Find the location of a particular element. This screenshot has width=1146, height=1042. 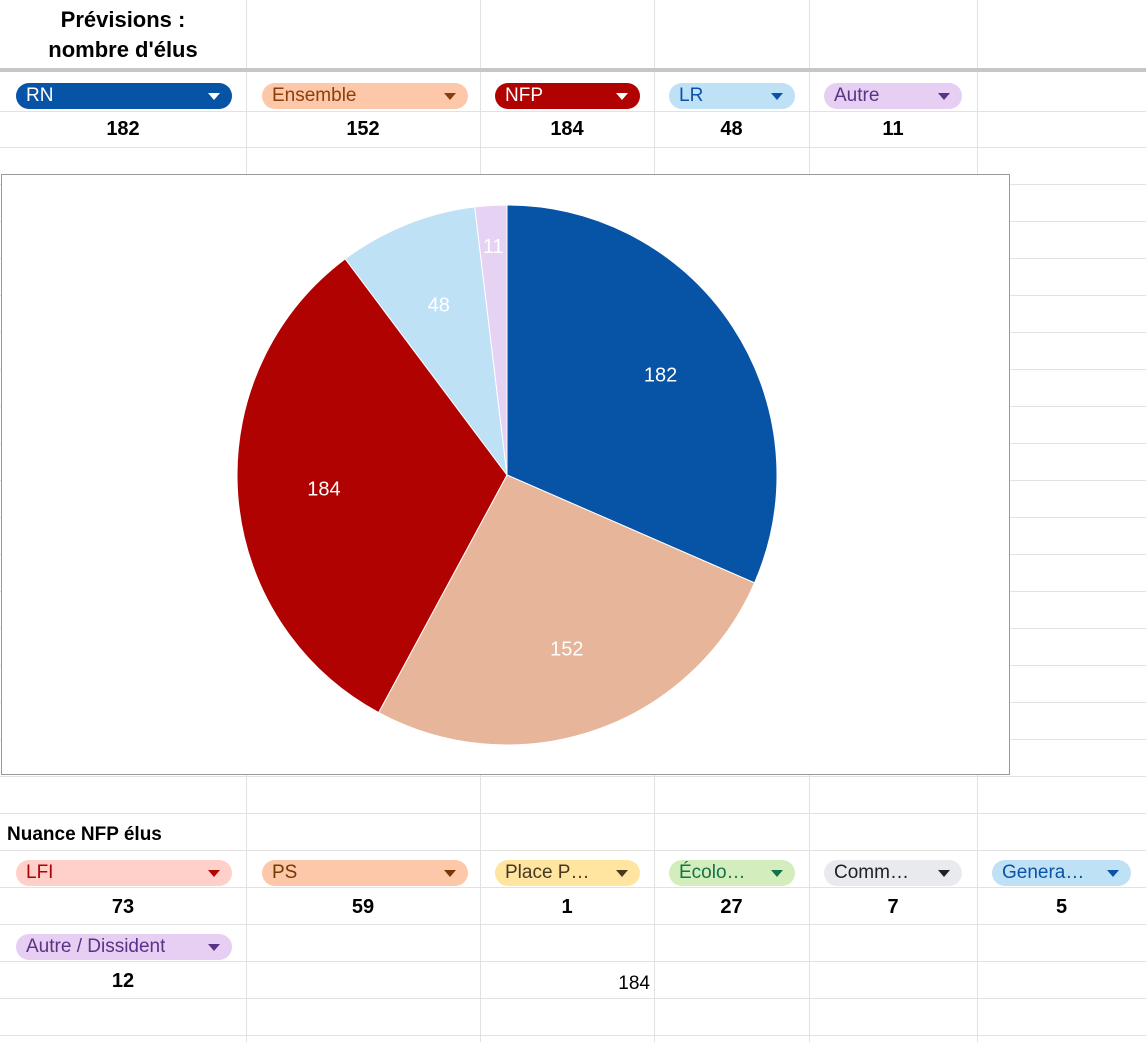

dropdown-label: NFP is located at coordinates (524, 95).